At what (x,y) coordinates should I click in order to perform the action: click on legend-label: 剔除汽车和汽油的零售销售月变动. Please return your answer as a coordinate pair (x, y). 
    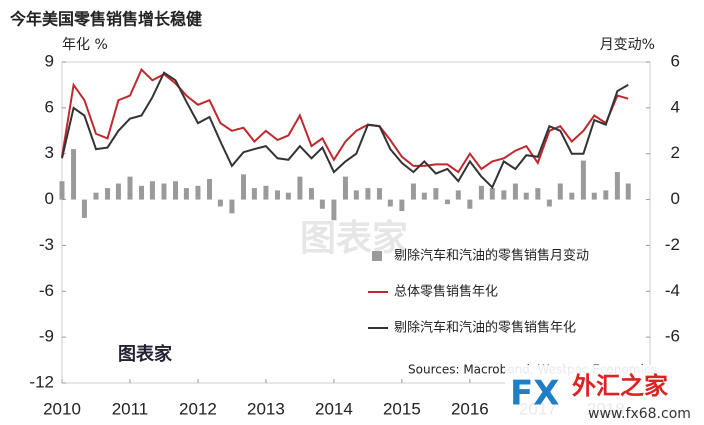
    Looking at the image, I should click on (491, 256).